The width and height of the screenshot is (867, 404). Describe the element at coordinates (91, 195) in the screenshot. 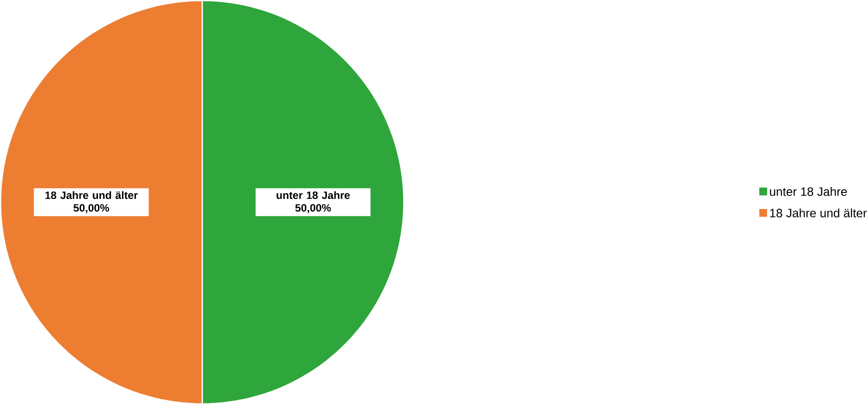

I see `slice-label: 18 Jahre und älter` at that location.